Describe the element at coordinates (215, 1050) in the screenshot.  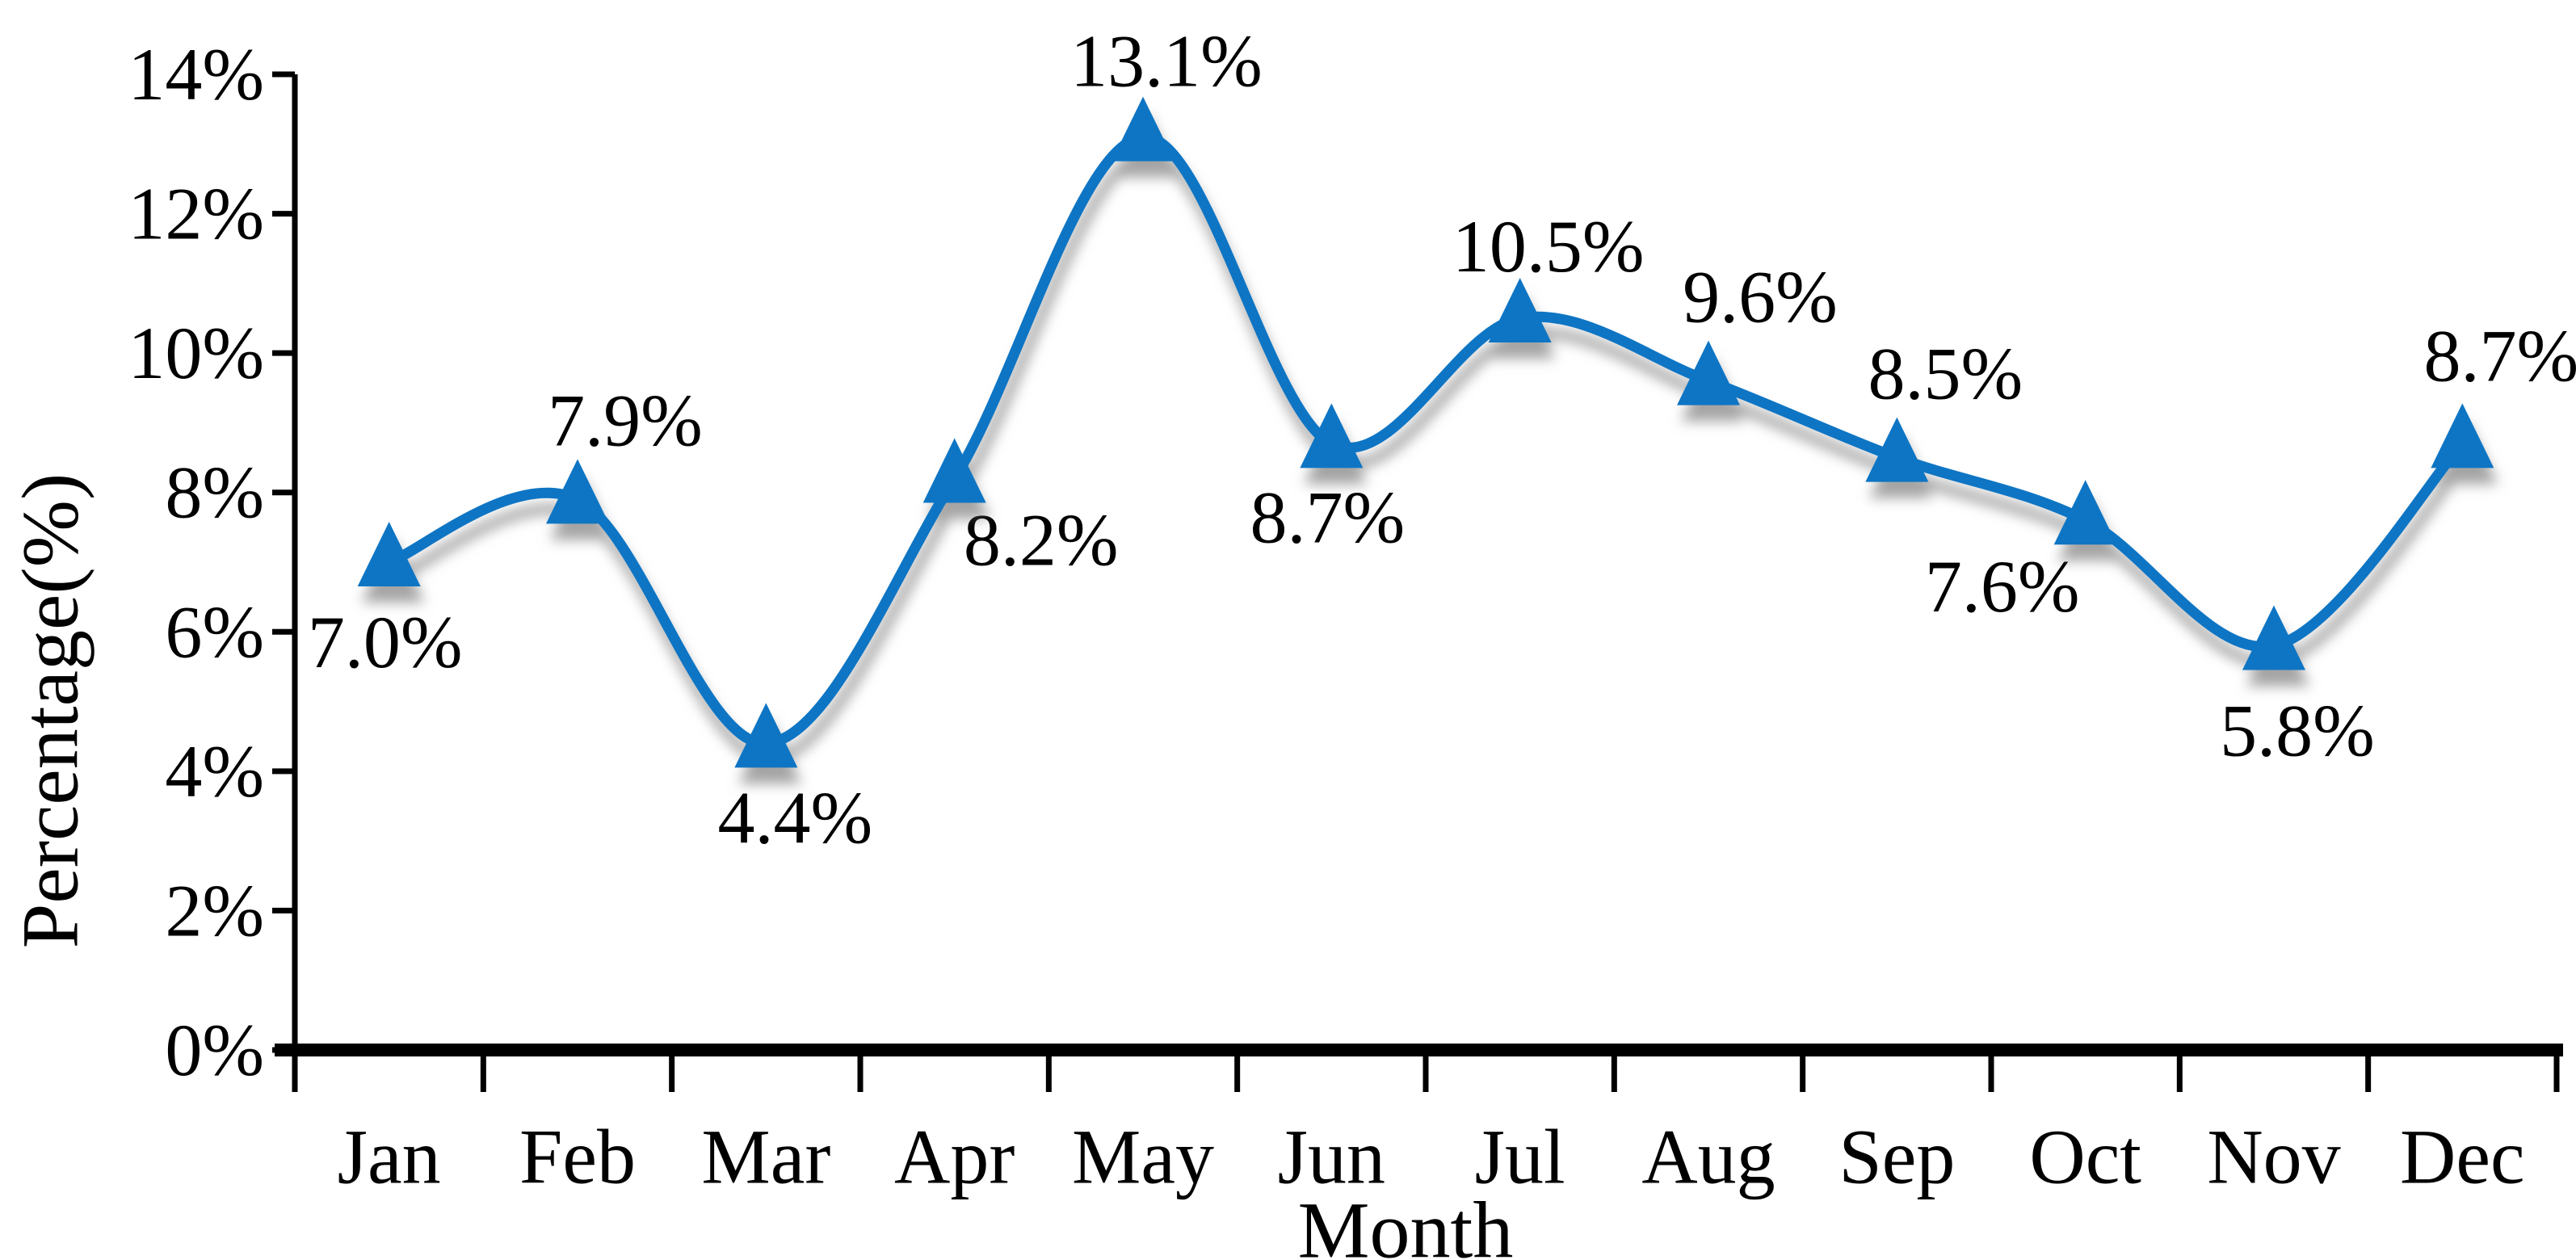
I see `y-tick-label: 0%` at that location.